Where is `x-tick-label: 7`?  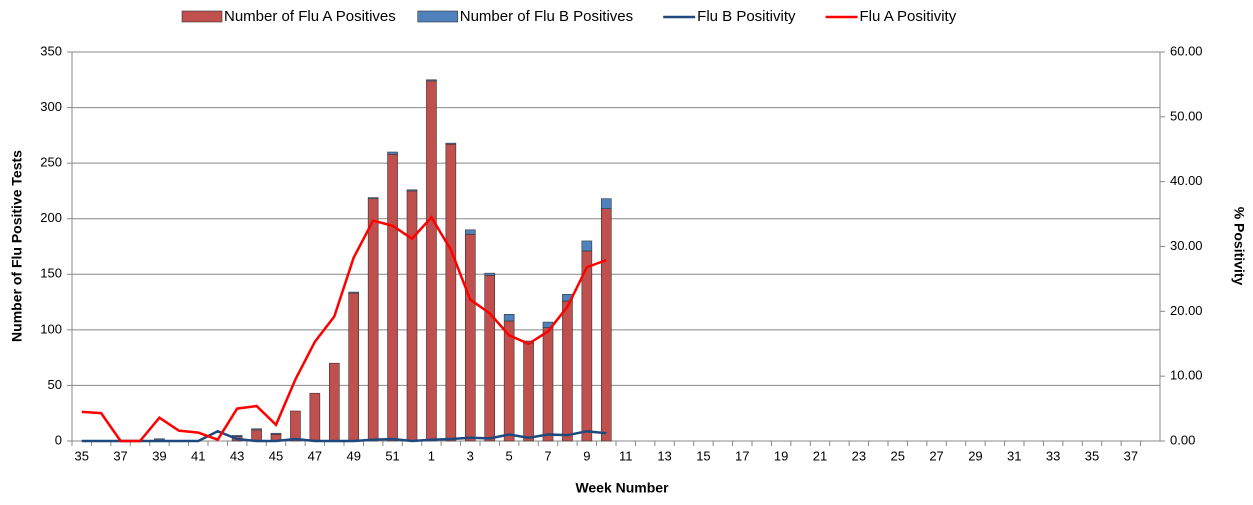 x-tick-label: 7 is located at coordinates (547, 455).